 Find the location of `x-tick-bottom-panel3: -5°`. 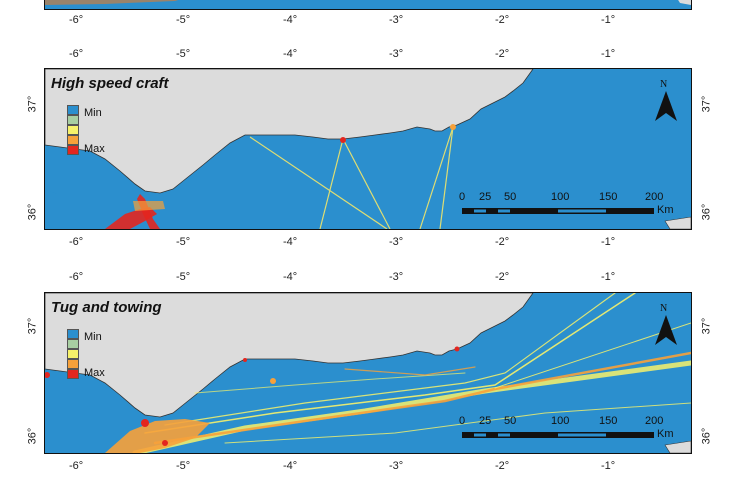

x-tick-bottom-panel3: -5° is located at coordinates (183, 466).